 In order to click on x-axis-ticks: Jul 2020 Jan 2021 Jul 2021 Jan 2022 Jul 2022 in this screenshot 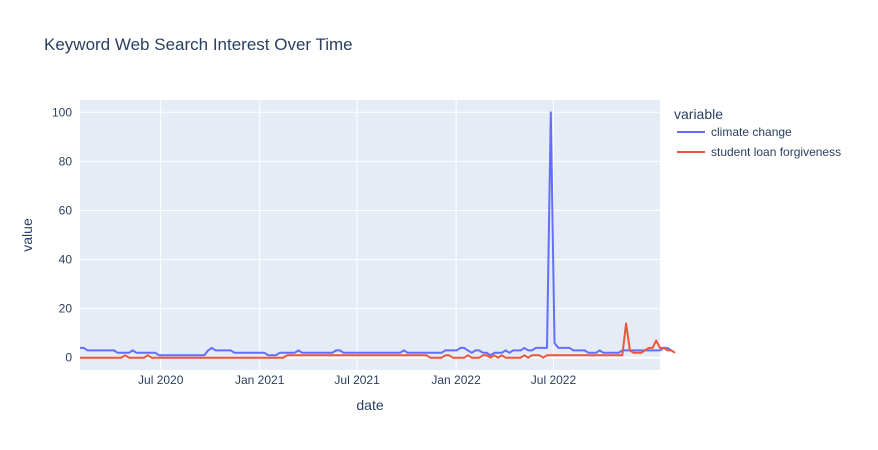, I will do `click(357, 380)`.